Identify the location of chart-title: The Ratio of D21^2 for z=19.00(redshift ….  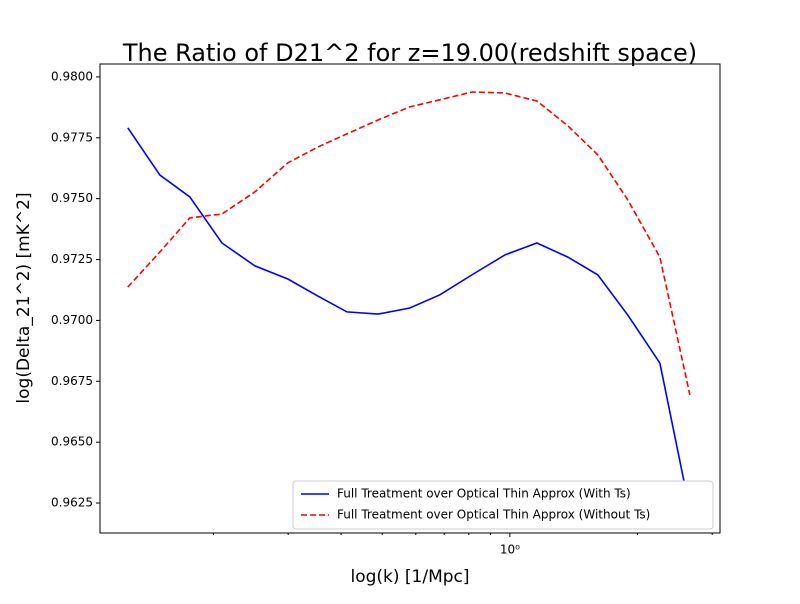
(409, 53).